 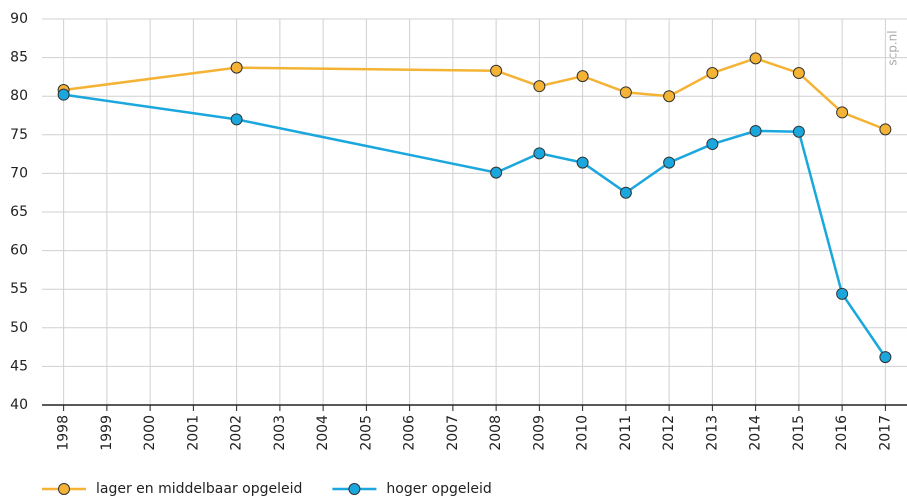 I want to click on x-tick-label: 2014, so click(x=756, y=433).